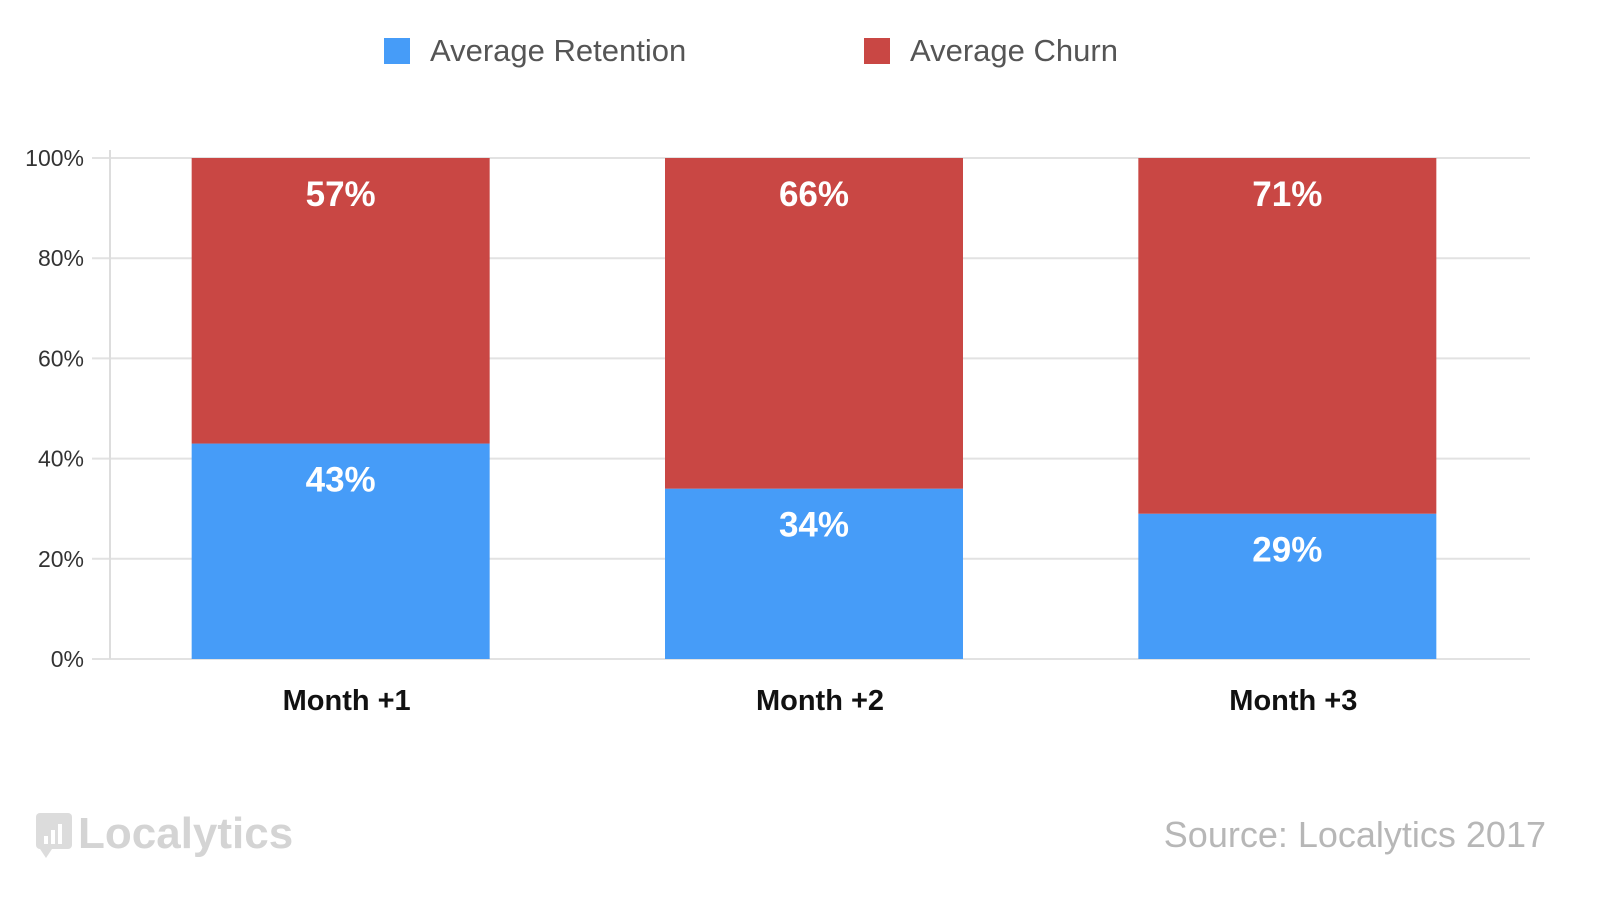 The image size is (1604, 904). Describe the element at coordinates (751, 50) in the screenshot. I see `legend: Average Retention Average Churn` at that location.